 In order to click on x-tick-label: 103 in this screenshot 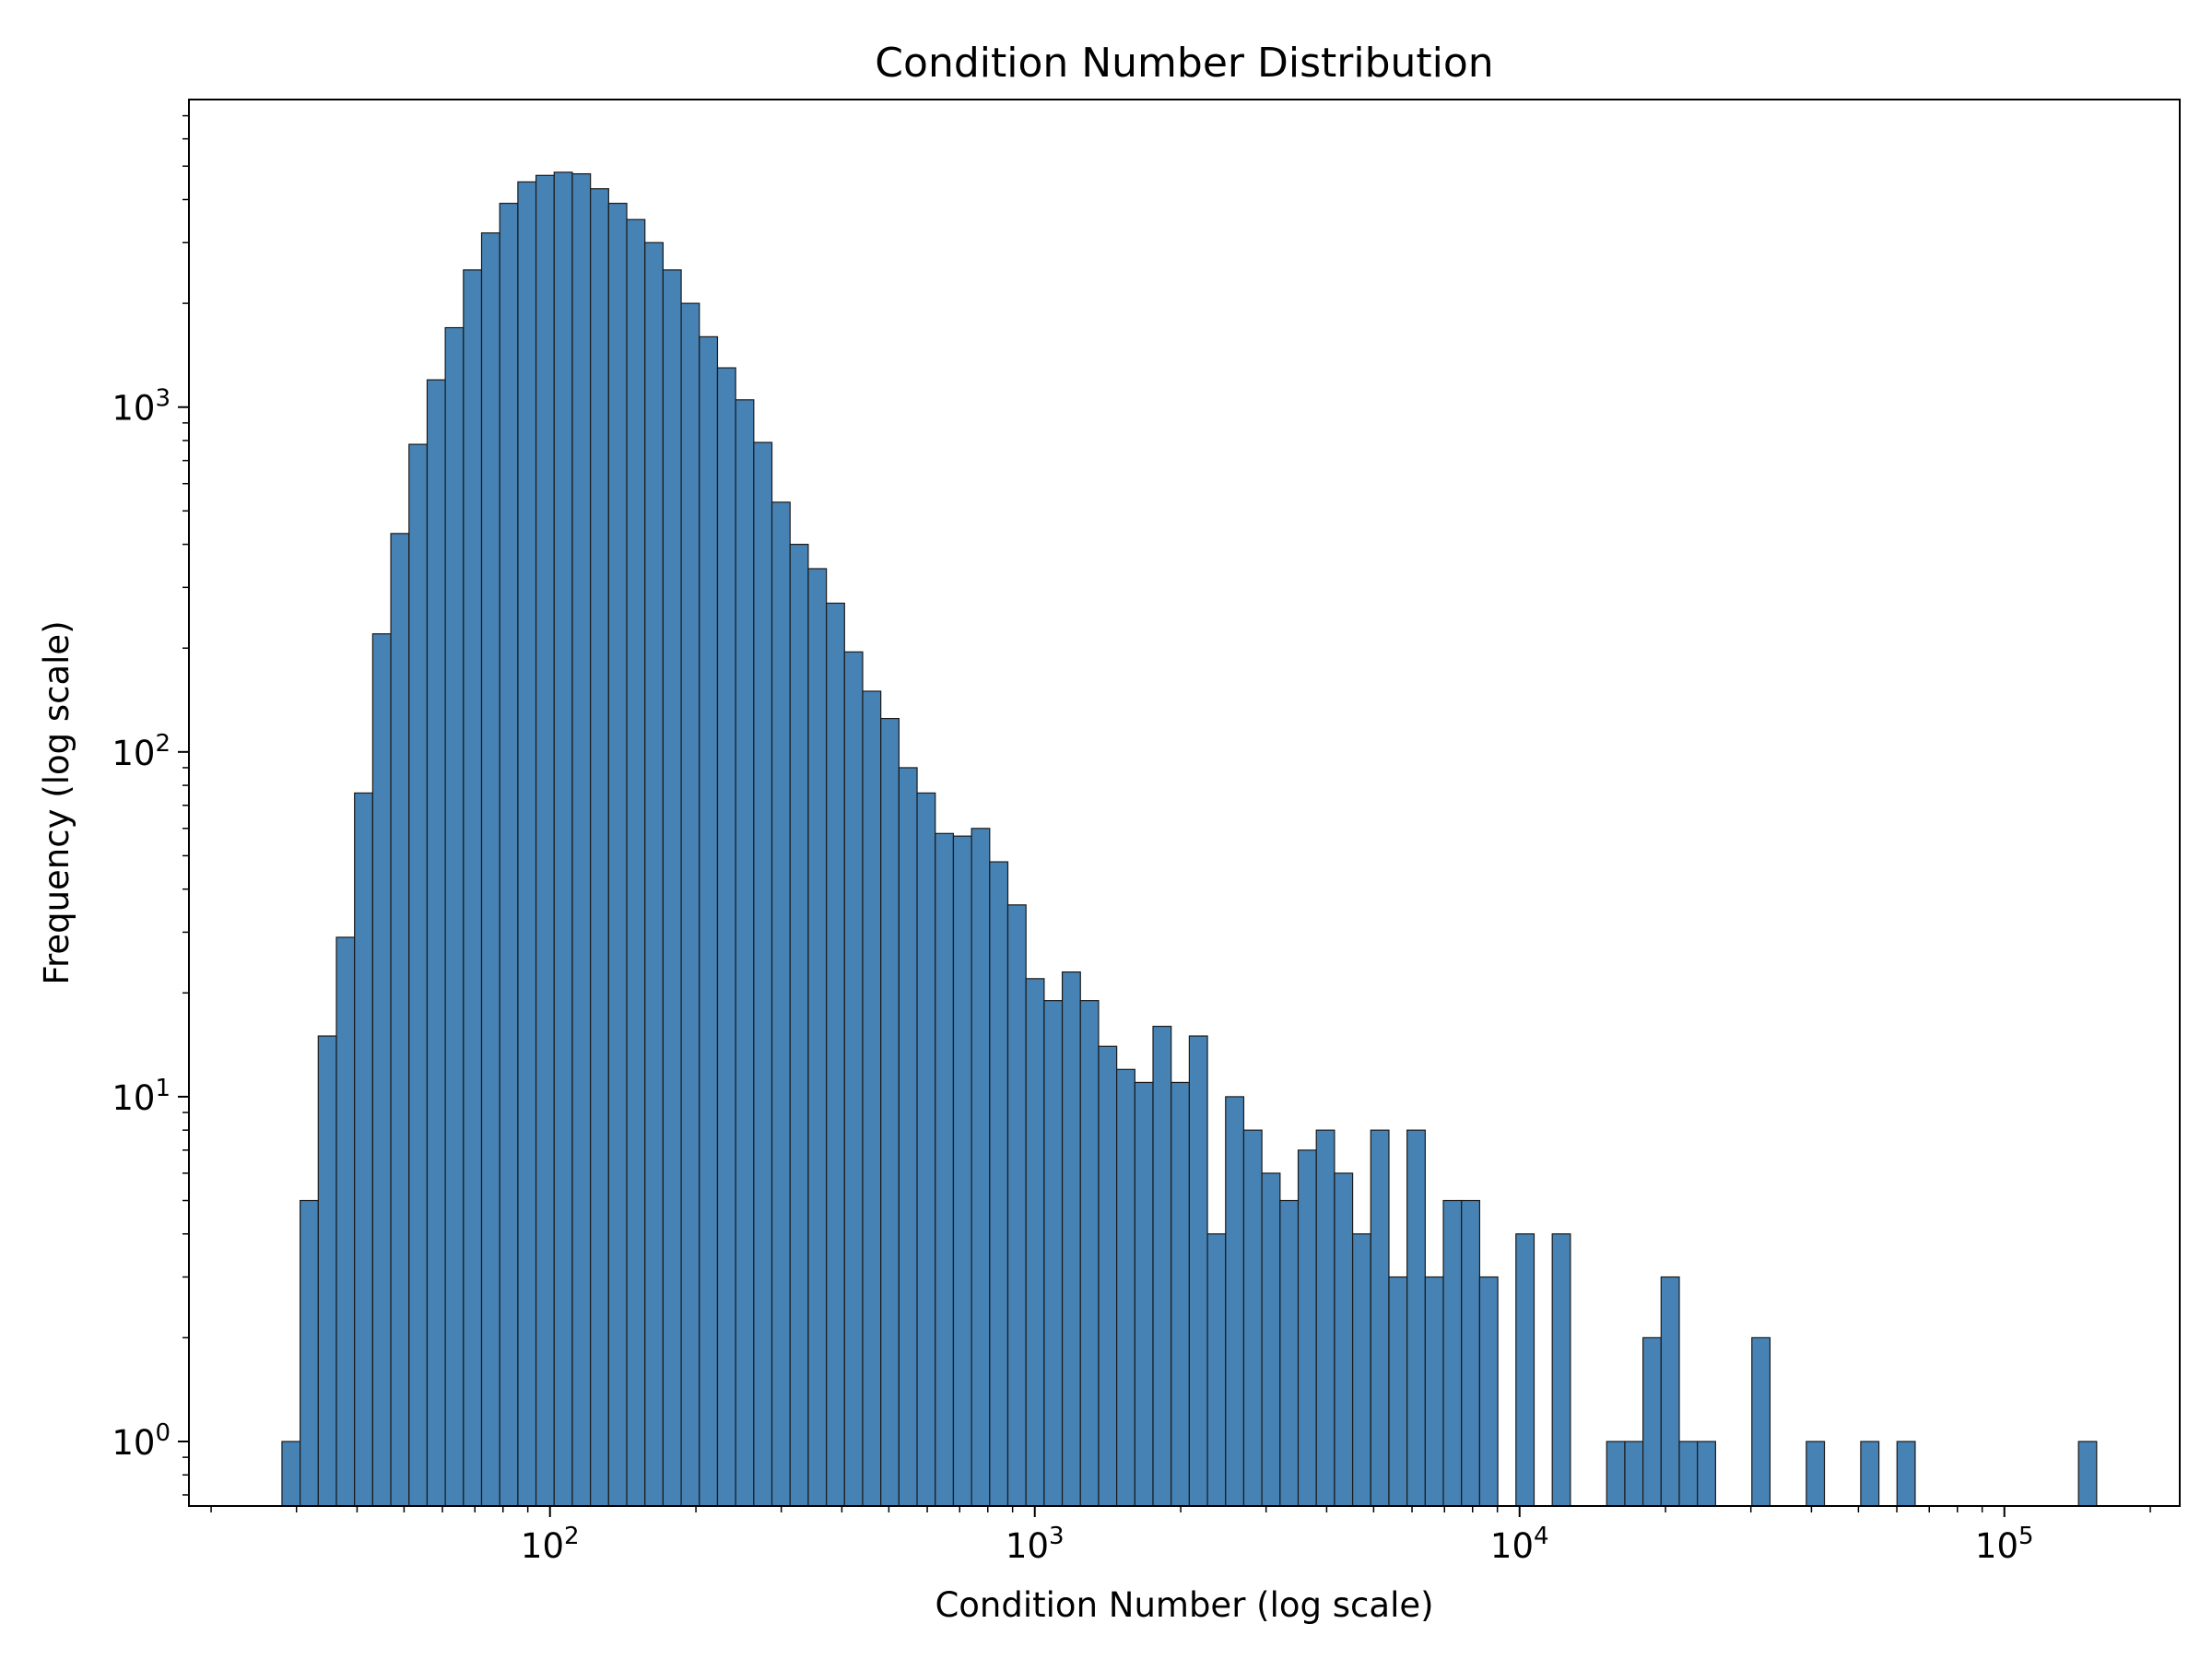, I will do `click(1035, 1544)`.